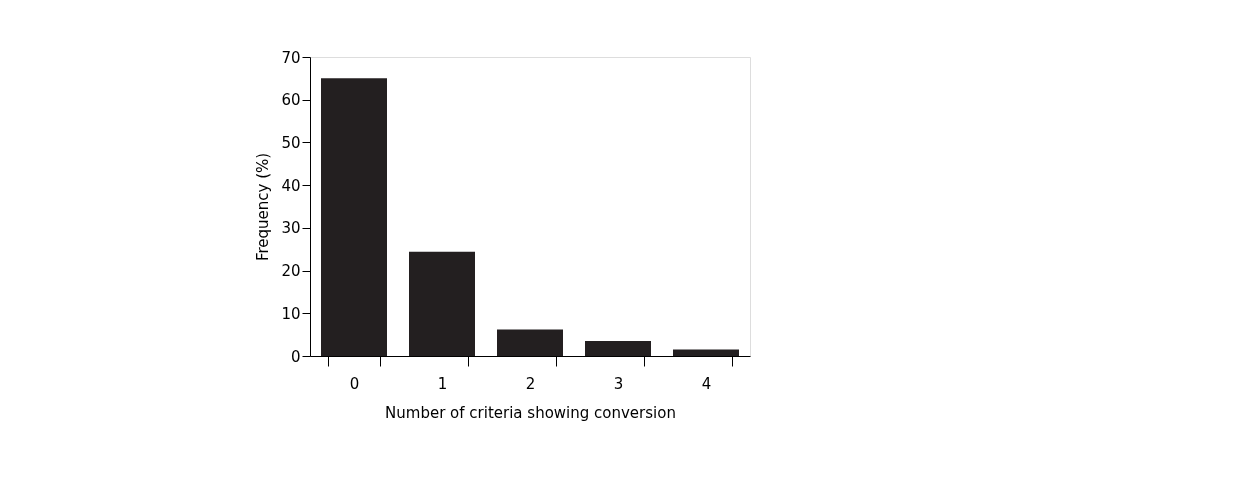 Image resolution: width=1260 pixels, height=477 pixels. I want to click on x-tick-label: 1, so click(442, 383).